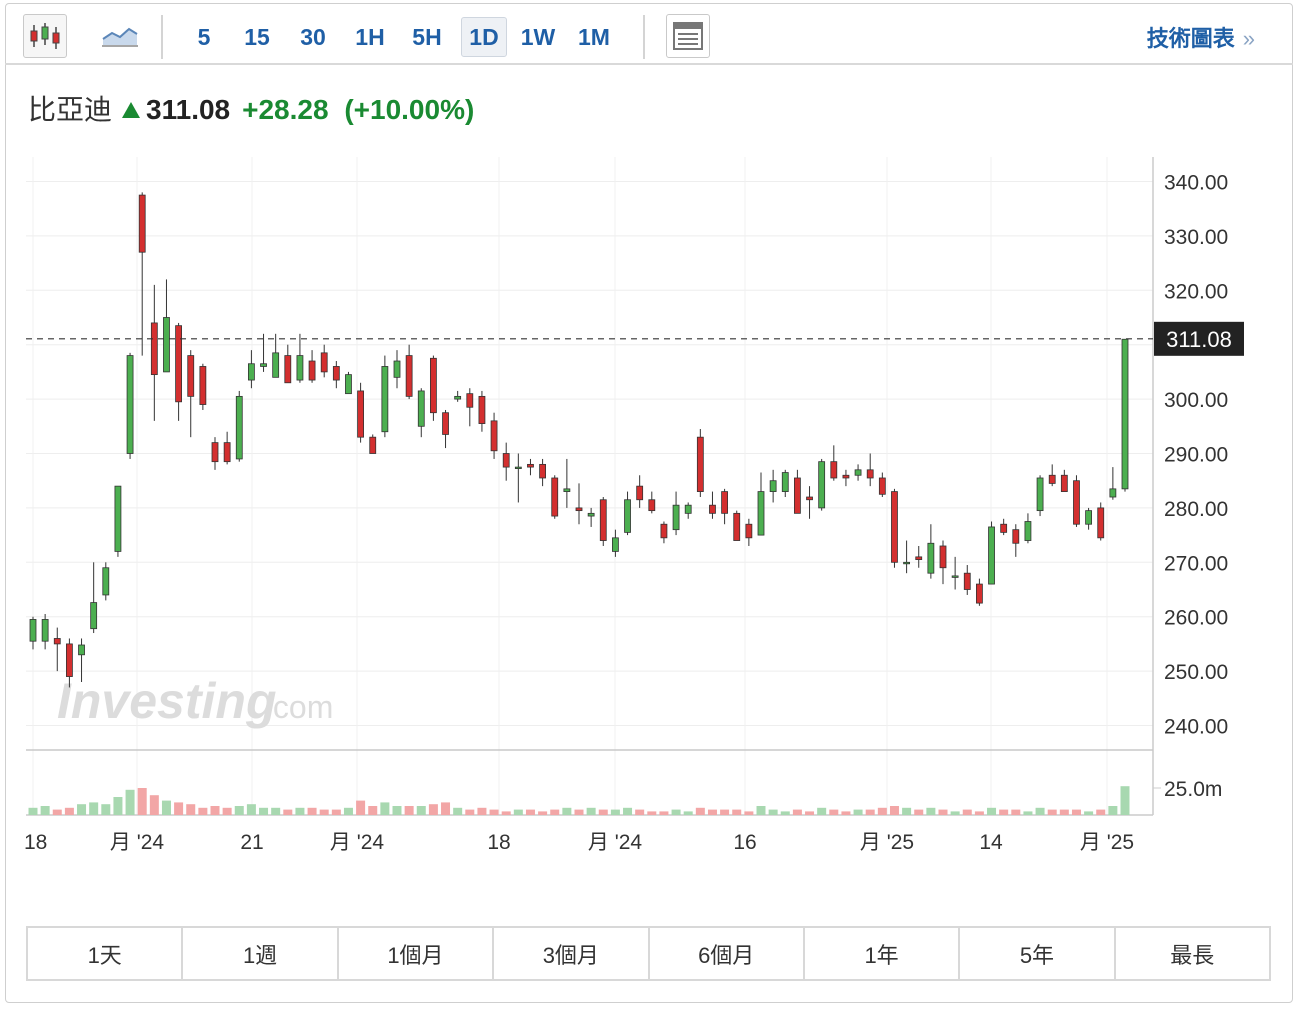 This screenshot has width=1303, height=1013. What do you see at coordinates (1193, 789) in the screenshot?
I see `volume-scale-label: 25.0m` at bounding box center [1193, 789].